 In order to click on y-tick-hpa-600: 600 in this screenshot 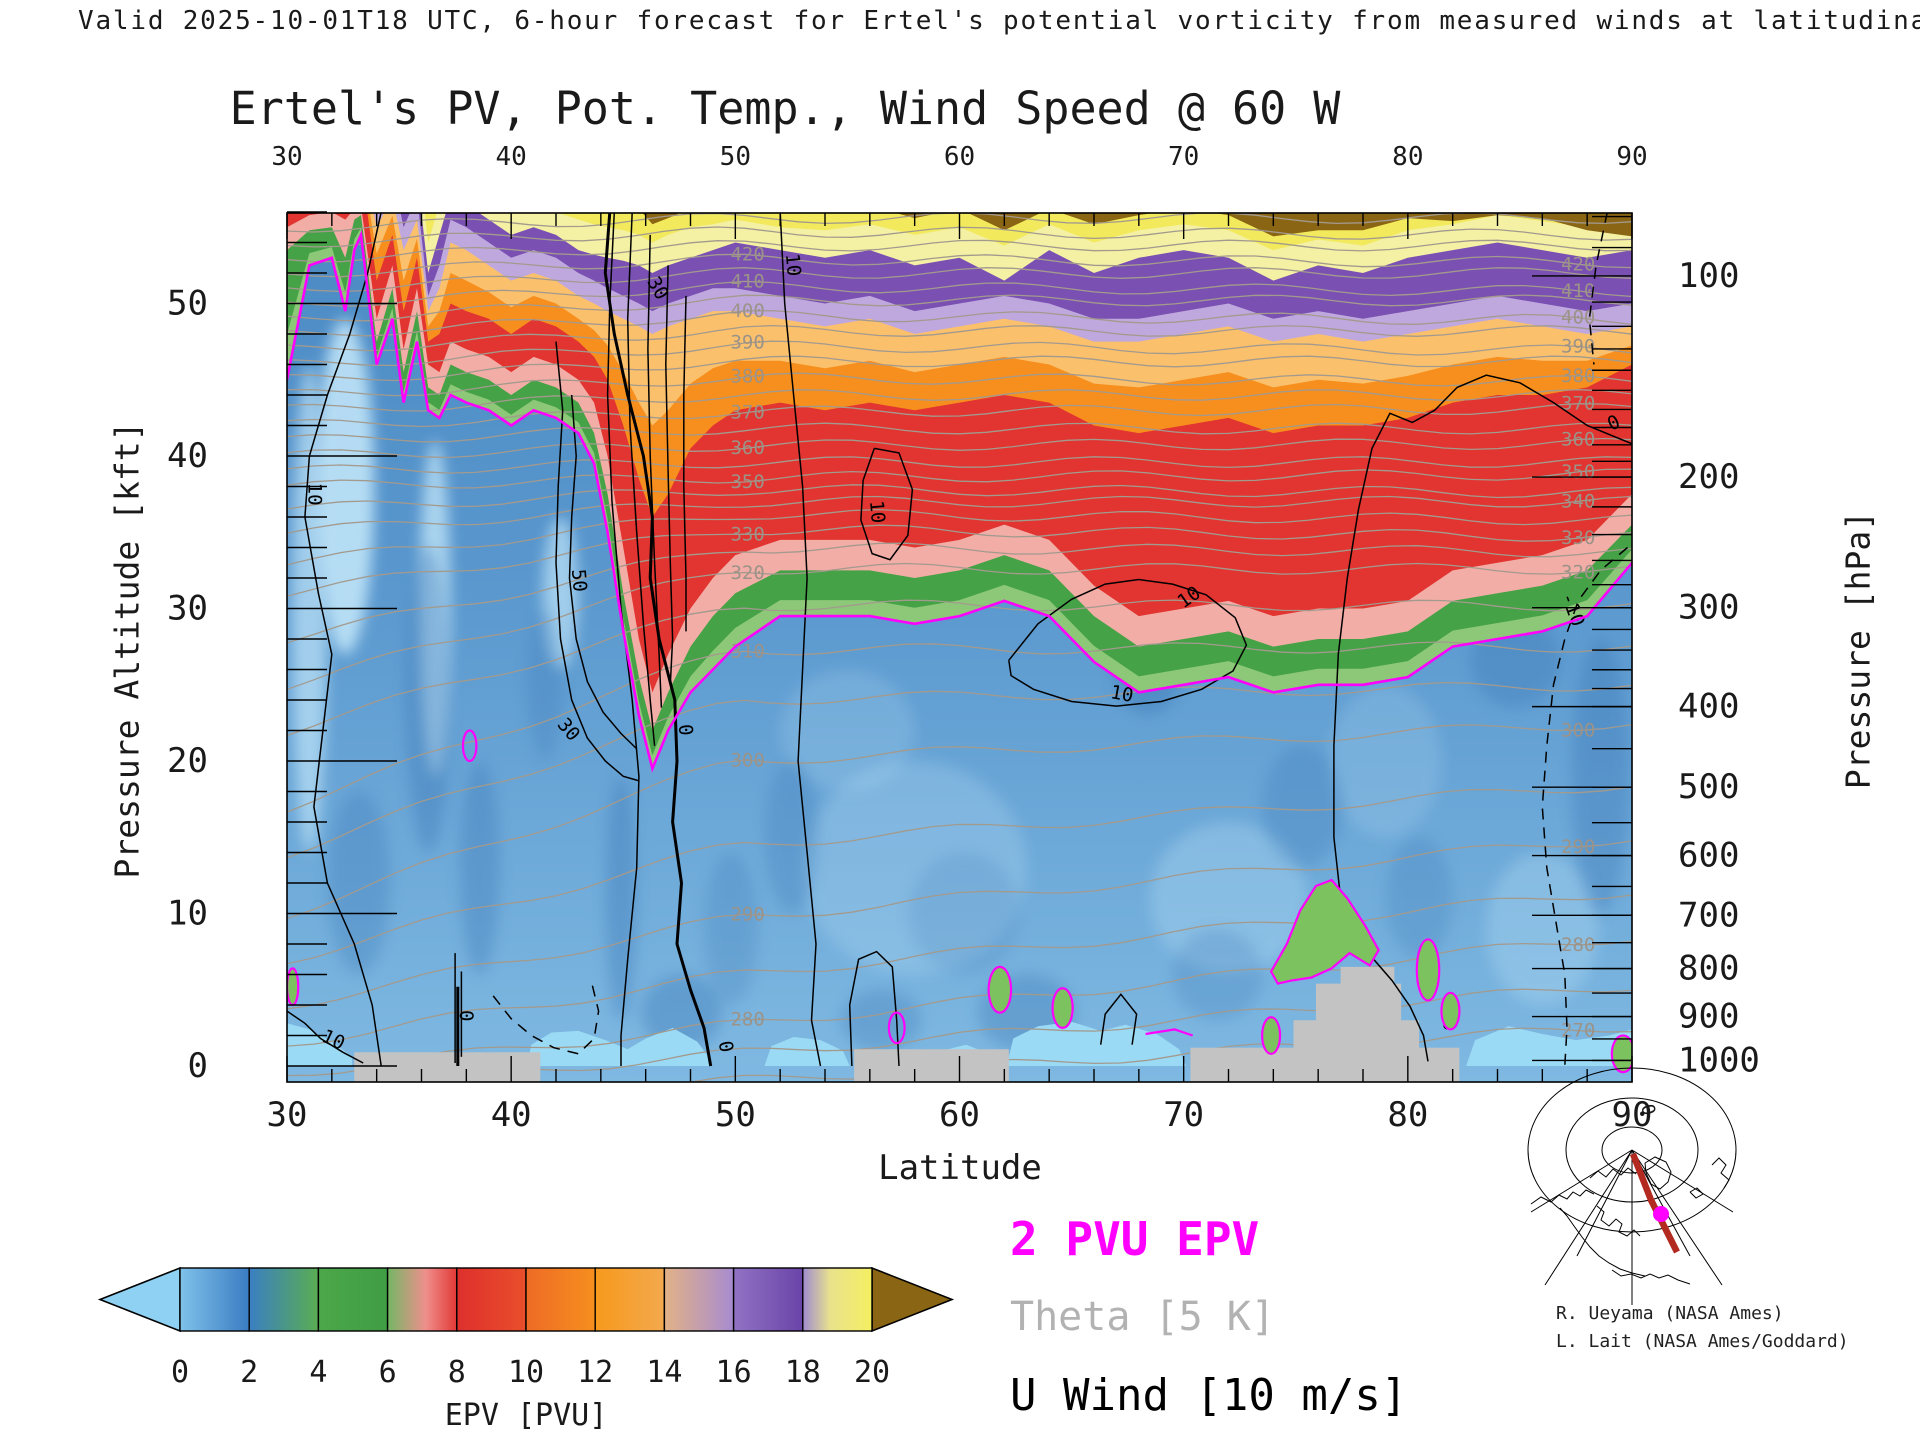, I will do `click(1708, 856)`.